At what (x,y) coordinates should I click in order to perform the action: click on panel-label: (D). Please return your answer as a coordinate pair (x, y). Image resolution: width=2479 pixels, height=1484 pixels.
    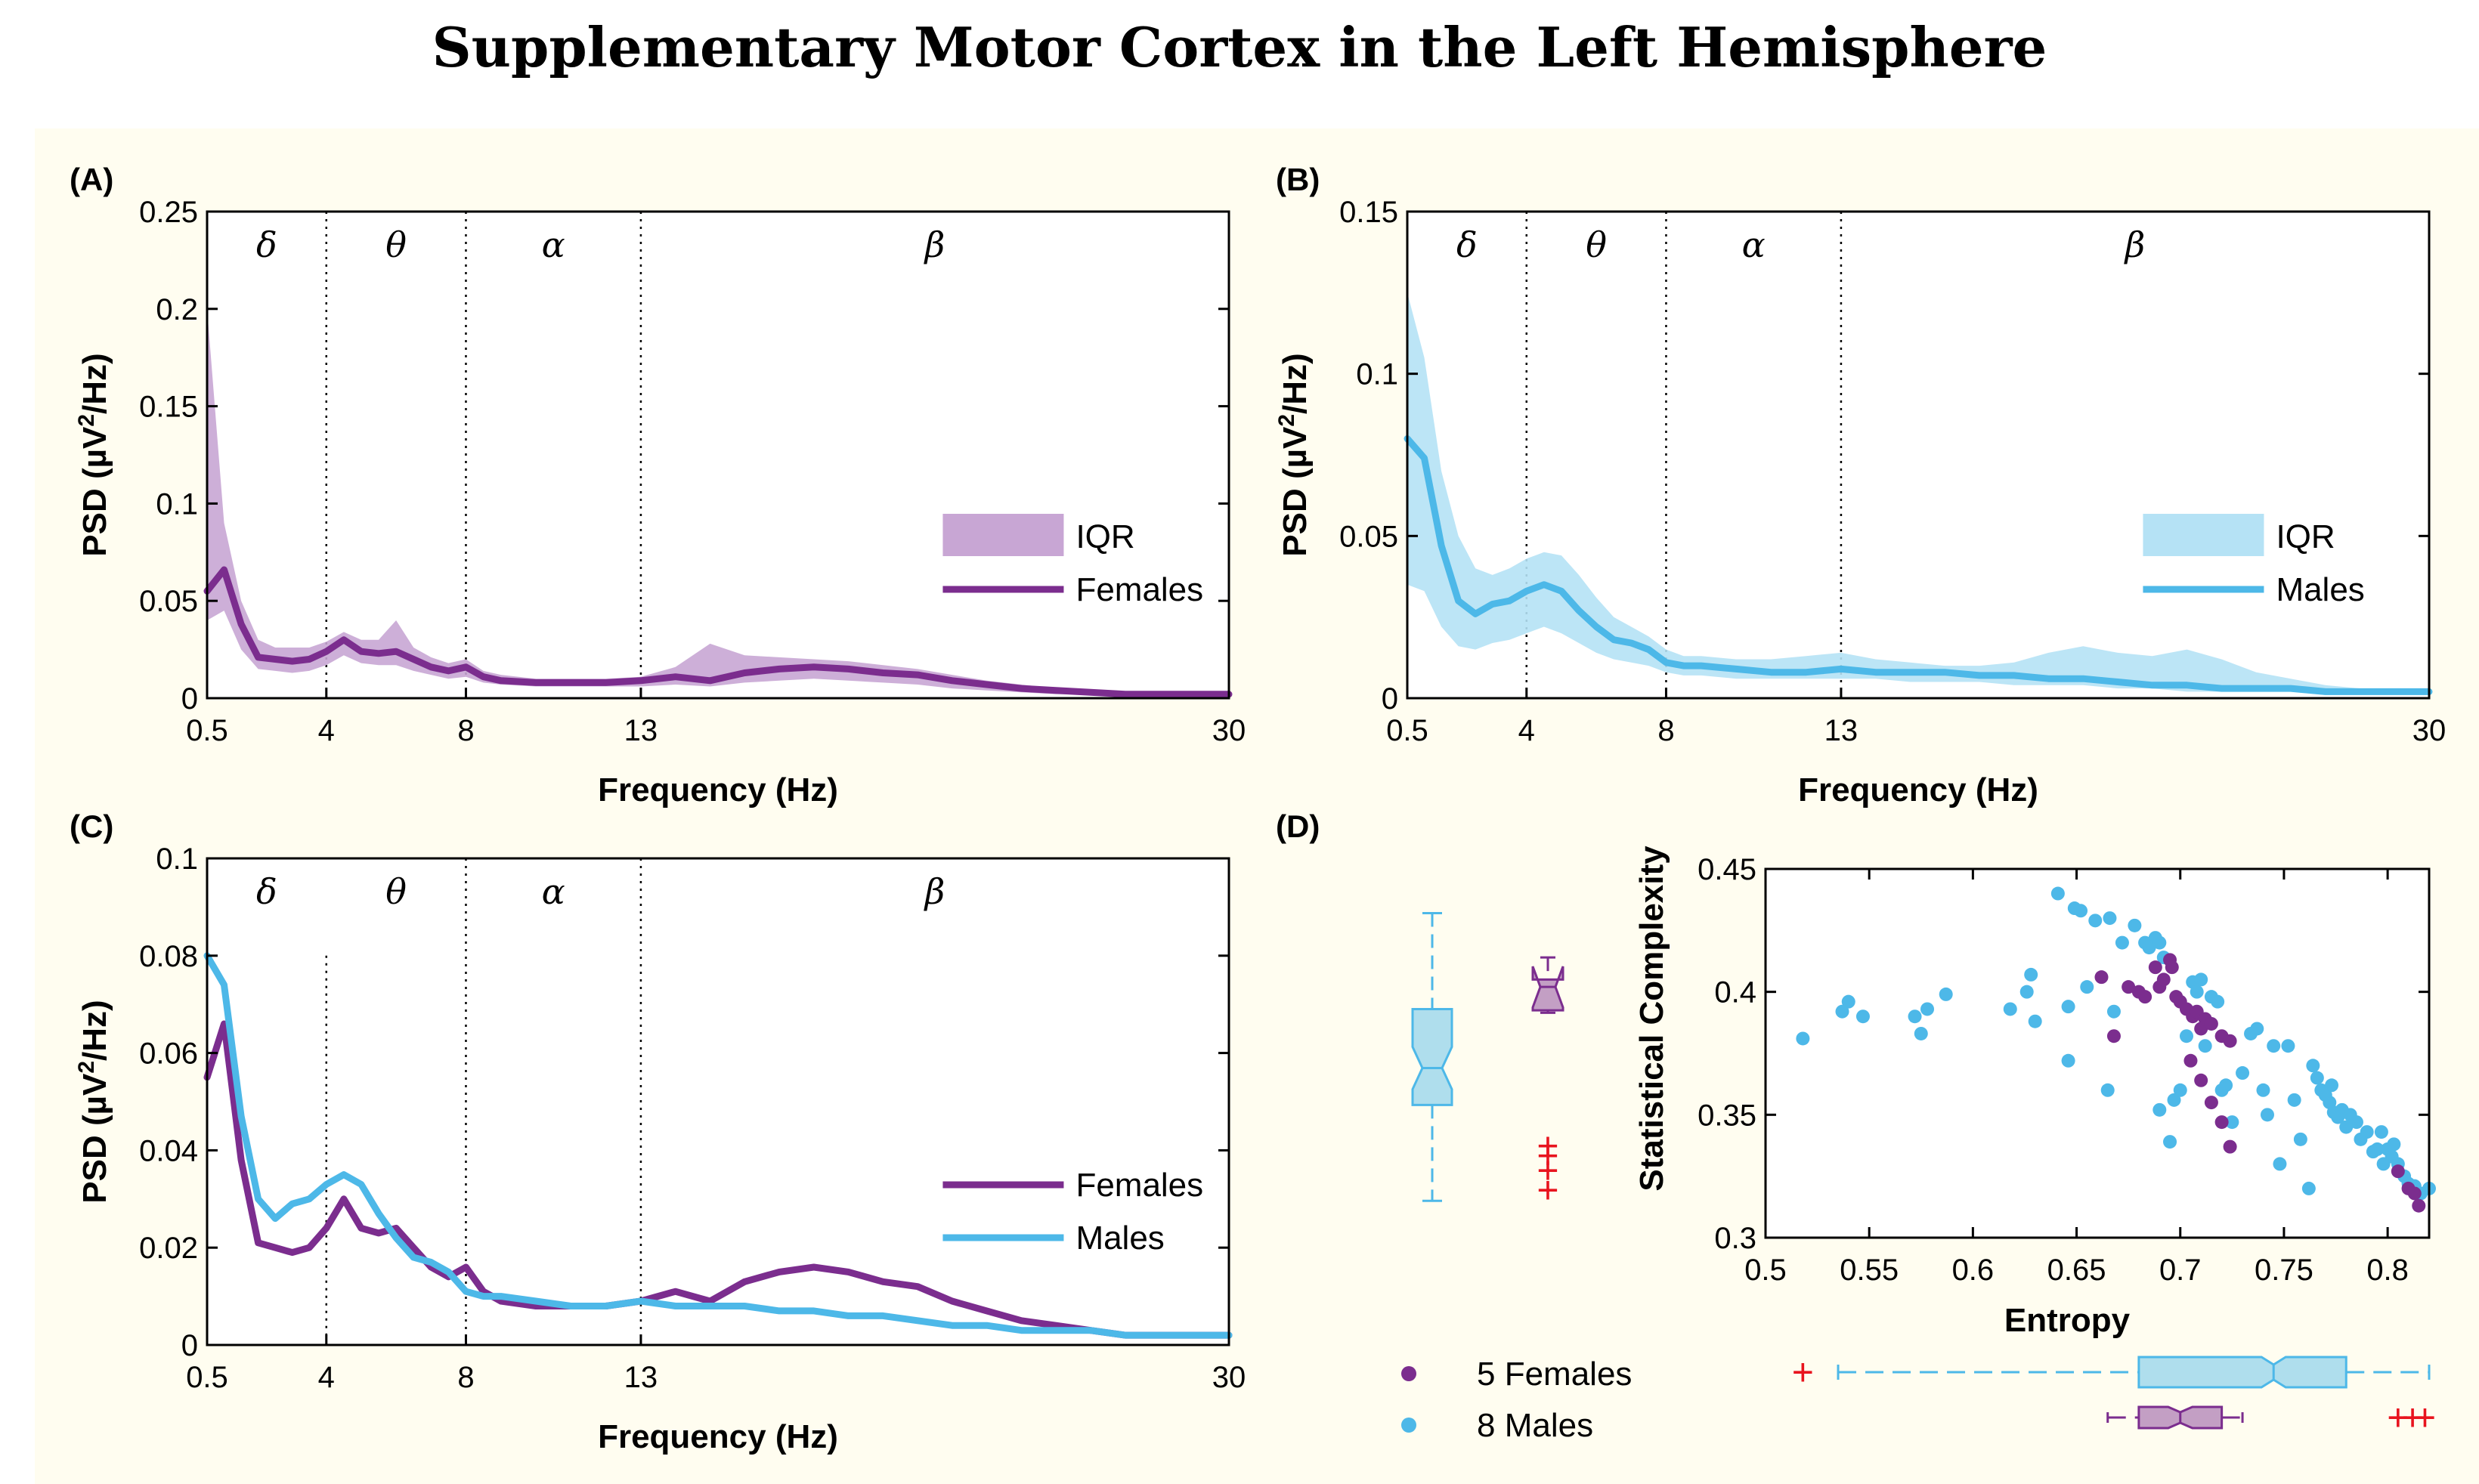
    Looking at the image, I should click on (1298, 826).